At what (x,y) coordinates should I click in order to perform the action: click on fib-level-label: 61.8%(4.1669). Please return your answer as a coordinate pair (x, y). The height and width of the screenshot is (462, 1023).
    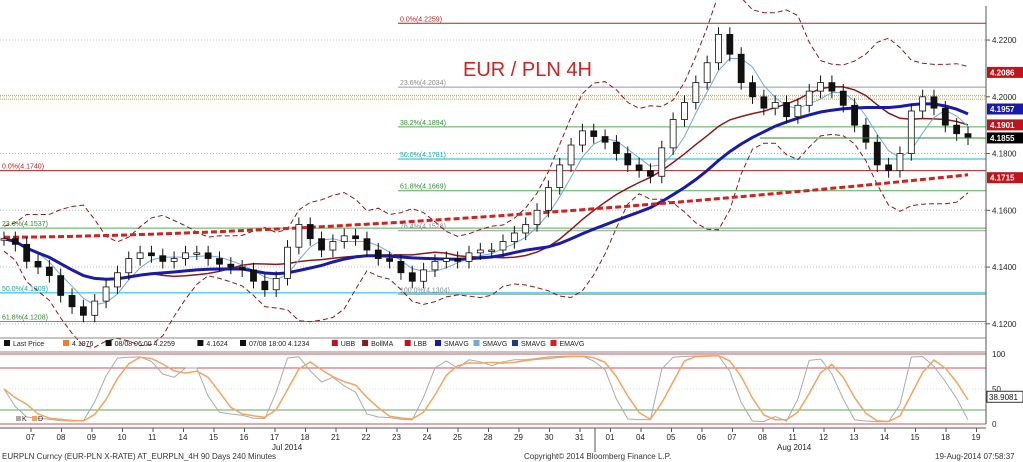
    Looking at the image, I should click on (423, 187).